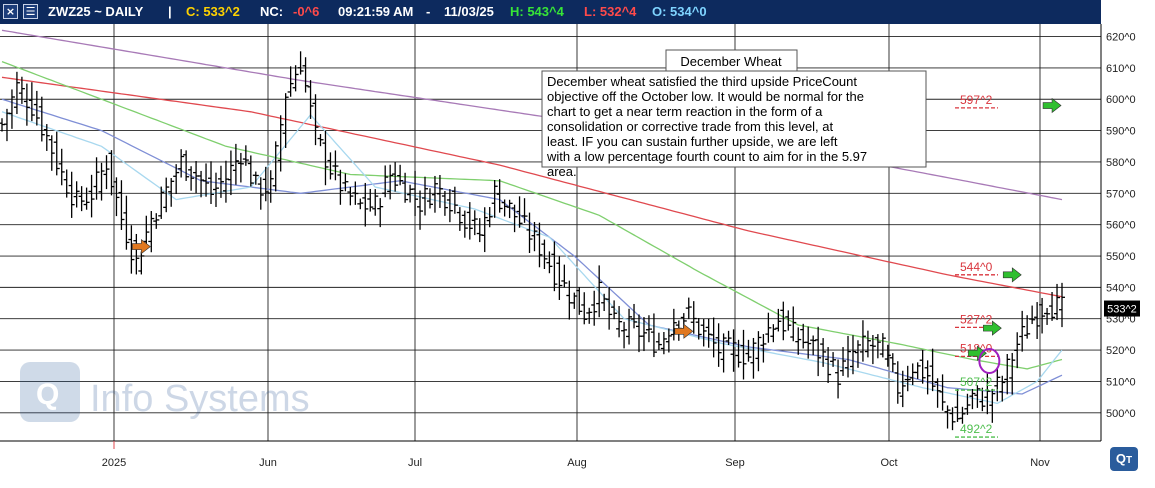  I want to click on date-label: 11/03/25, so click(469, 11).